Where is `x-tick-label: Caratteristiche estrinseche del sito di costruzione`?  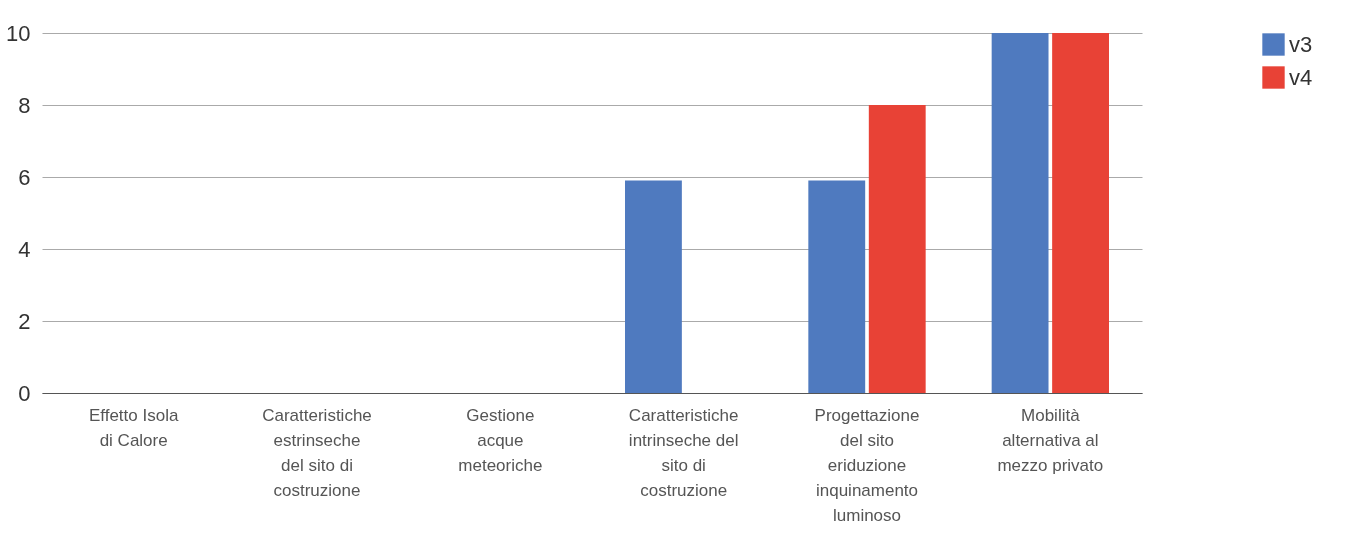
x-tick-label: Caratteristiche estrinseche del sito di costruzione is located at coordinates (317, 452).